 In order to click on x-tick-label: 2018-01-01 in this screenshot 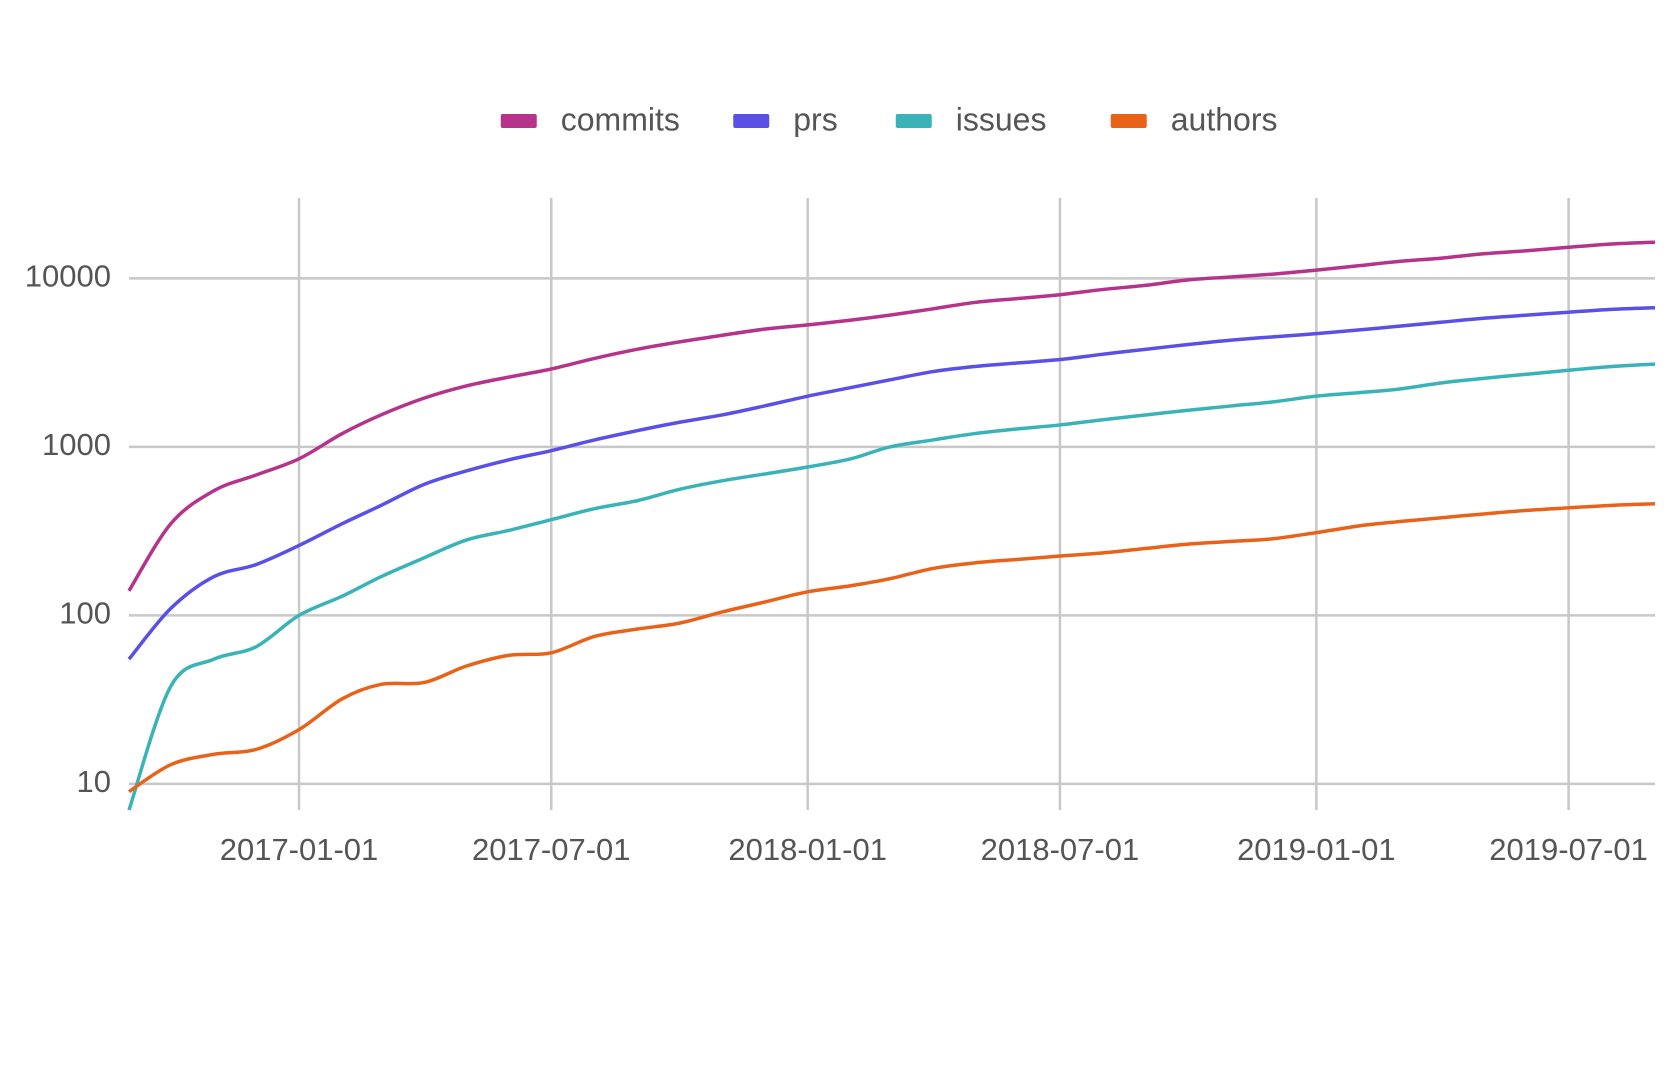, I will do `click(807, 849)`.